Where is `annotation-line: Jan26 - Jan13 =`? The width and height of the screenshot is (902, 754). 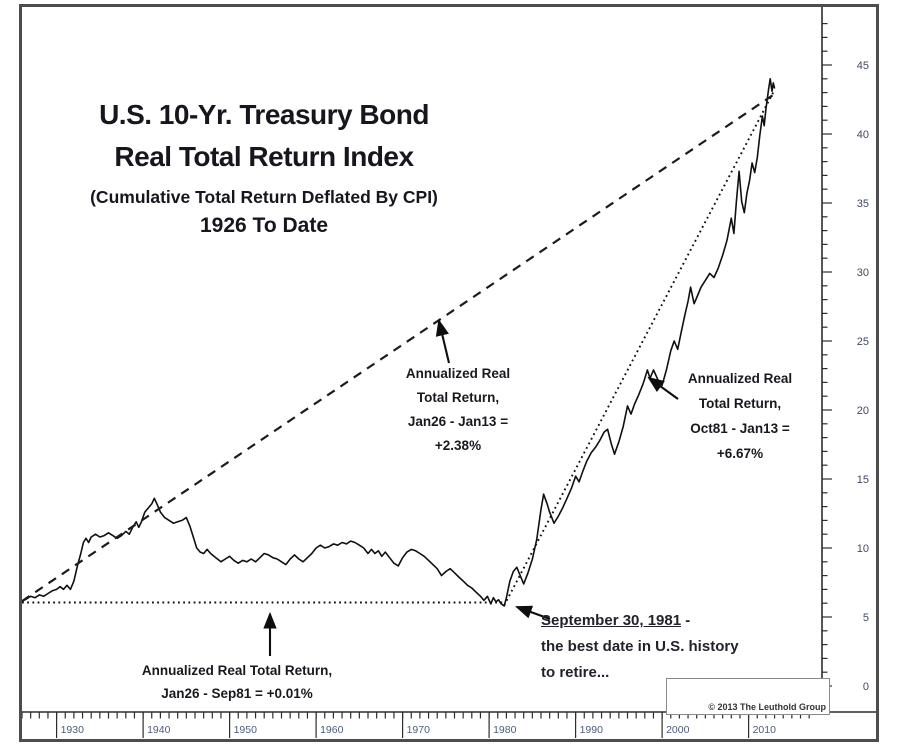
annotation-line: Jan26 - Jan13 = is located at coordinates (458, 421).